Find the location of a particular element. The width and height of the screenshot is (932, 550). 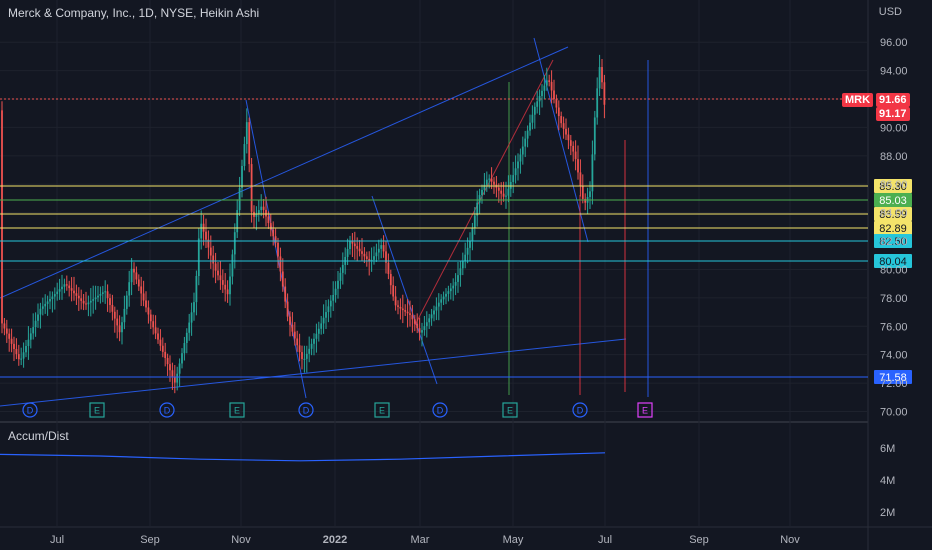

time-axis: Jul Sep Nov 2022 Mar May Jul Sep Nov is located at coordinates (425, 540).